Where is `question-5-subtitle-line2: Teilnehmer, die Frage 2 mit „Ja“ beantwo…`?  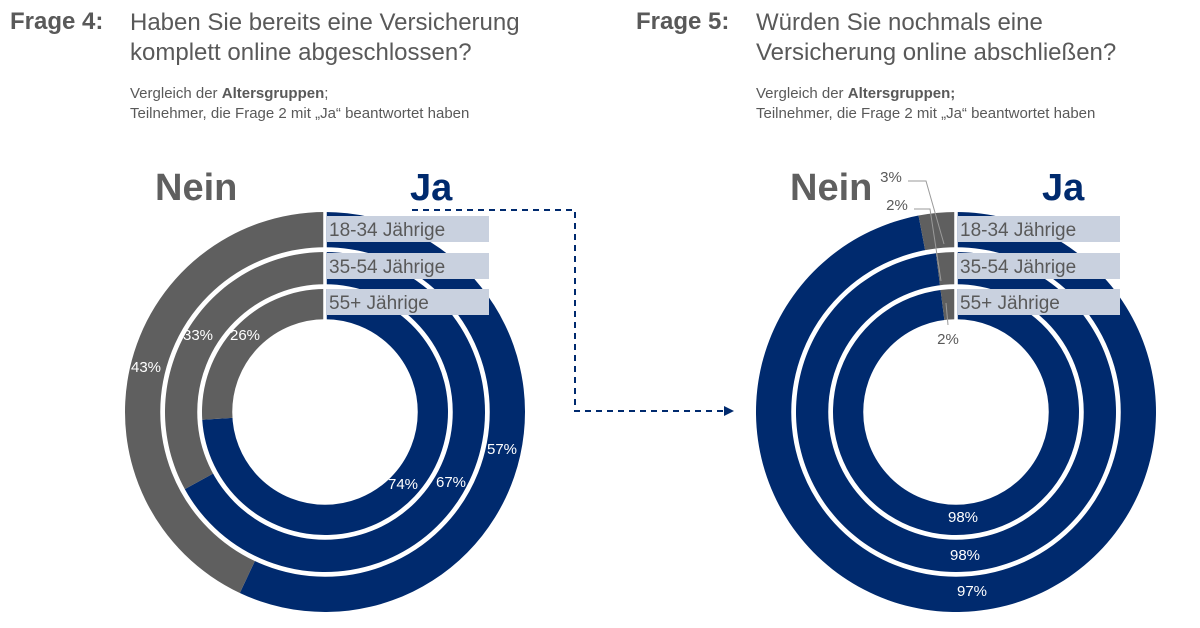 question-5-subtitle-line2: Teilnehmer, die Frage 2 mit „Ja“ beantwo… is located at coordinates (926, 113).